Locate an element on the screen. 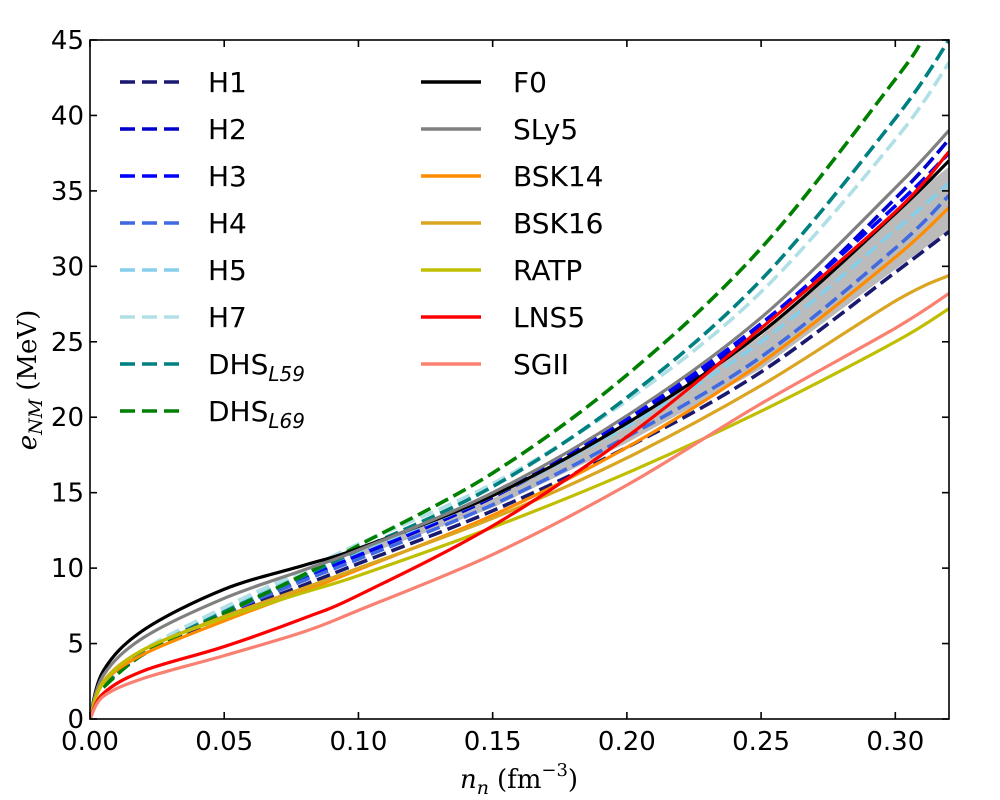  y-tick-label: 25 is located at coordinates (67, 343).